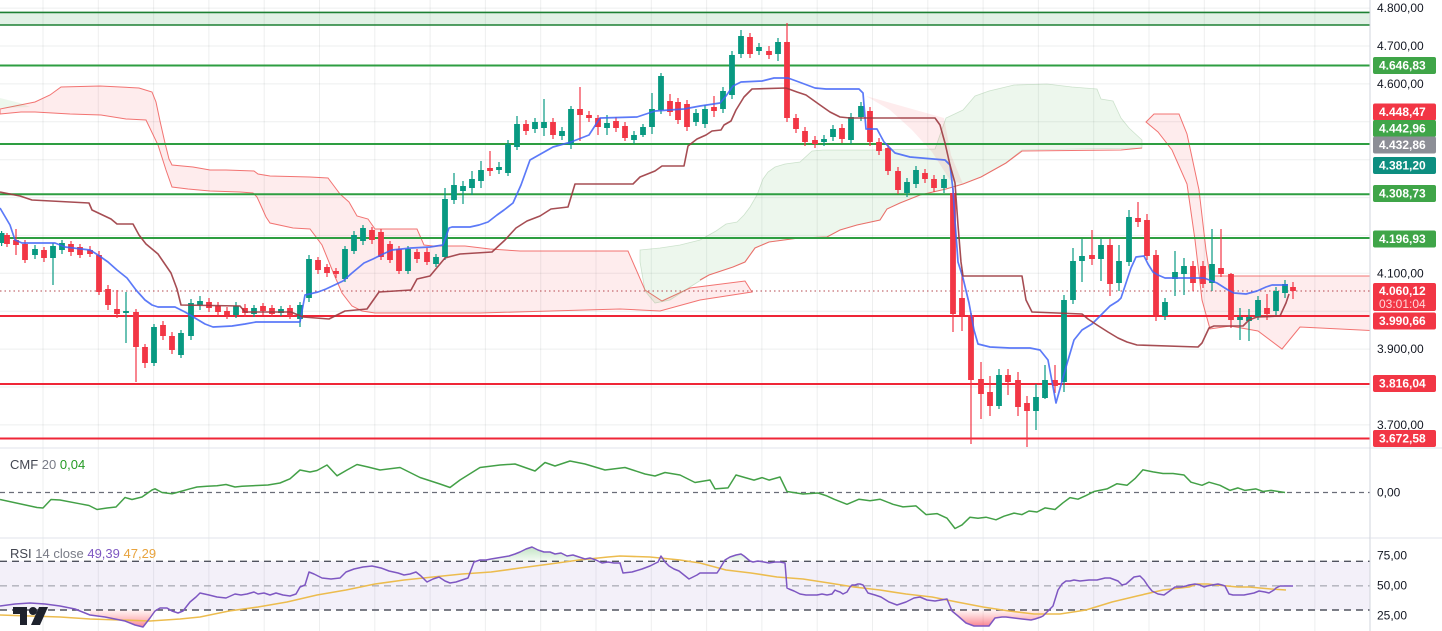 This screenshot has width=1442, height=631. What do you see at coordinates (1400, 8) in the screenshot?
I see `svg-text: 4.800,00` at bounding box center [1400, 8].